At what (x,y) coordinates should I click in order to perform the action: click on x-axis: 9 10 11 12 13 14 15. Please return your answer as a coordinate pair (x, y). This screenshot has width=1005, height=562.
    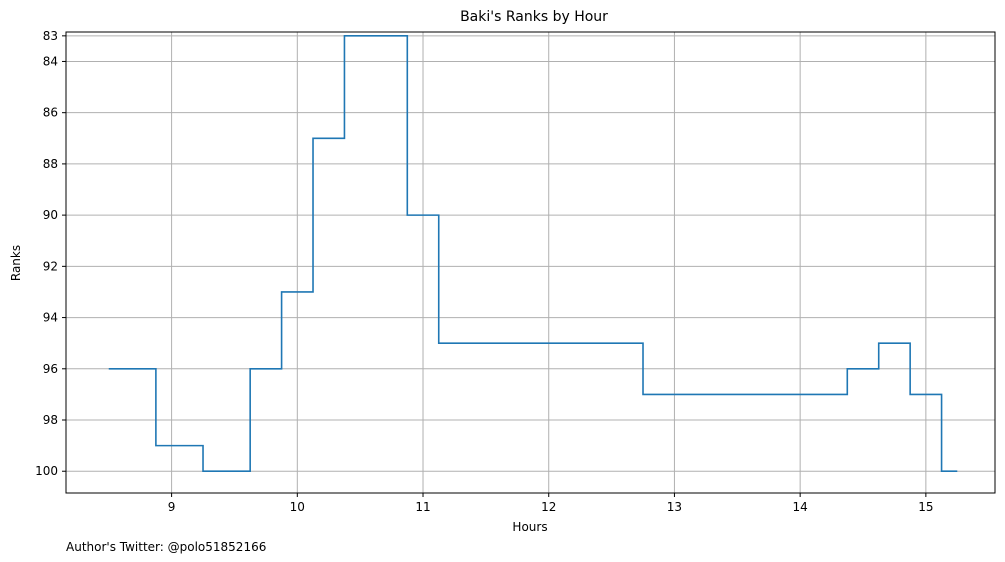
    Looking at the image, I should click on (550, 503).